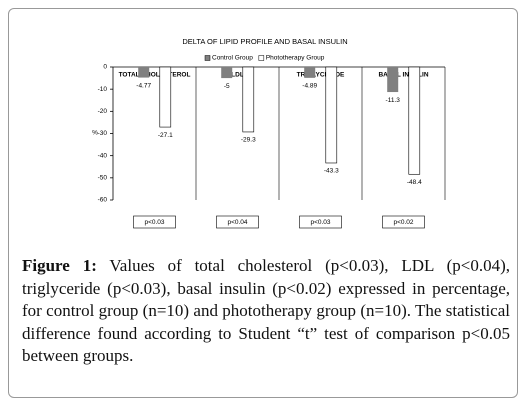 This screenshot has height=411, width=528. I want to click on y-tick-label: 0, so click(105, 67).